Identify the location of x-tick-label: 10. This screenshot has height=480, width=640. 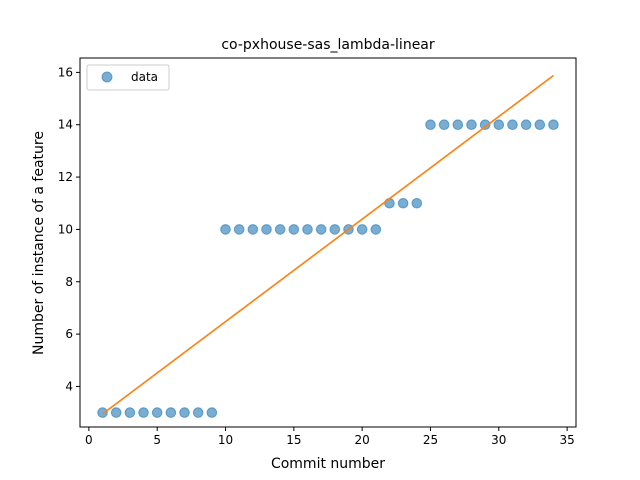
(225, 440).